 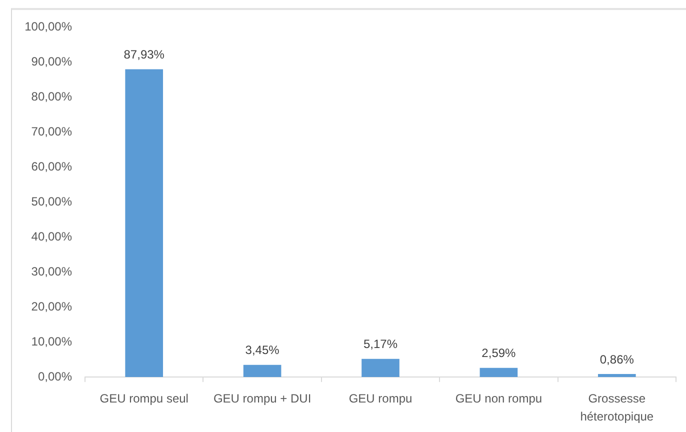 What do you see at coordinates (55, 376) in the screenshot?
I see `y-tick-label: 0,00%` at bounding box center [55, 376].